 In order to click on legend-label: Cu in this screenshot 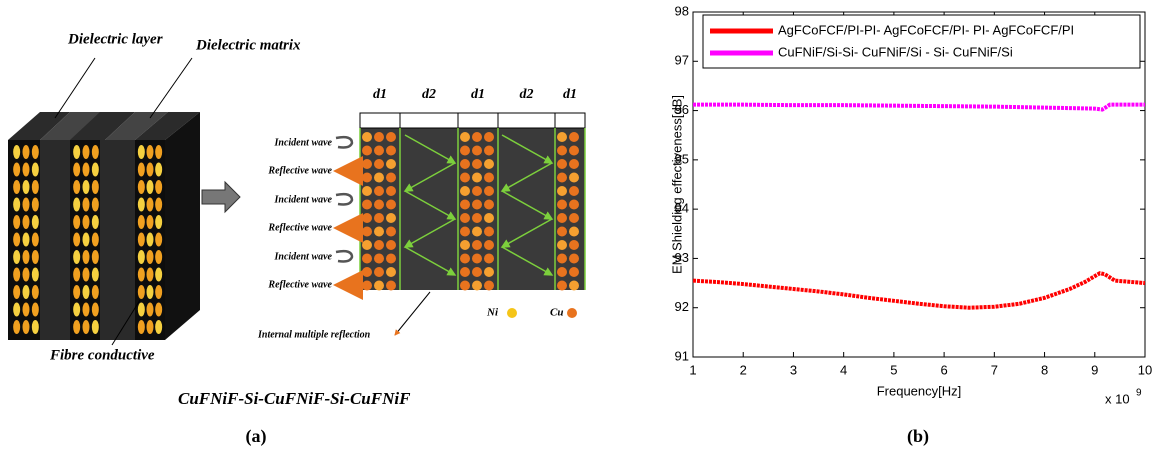, I will do `click(556, 313)`.